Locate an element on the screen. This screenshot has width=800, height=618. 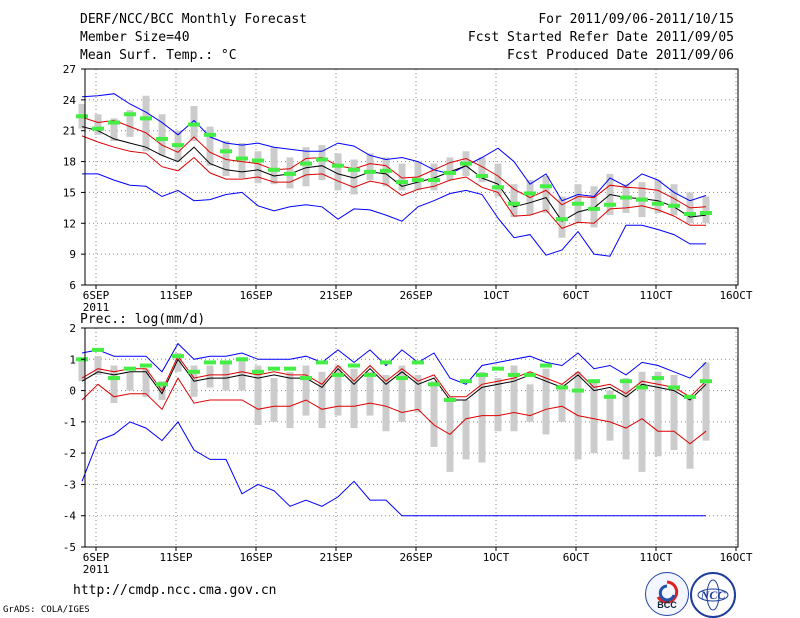
p2-ytick-label--5: -5 is located at coordinates (69, 547).